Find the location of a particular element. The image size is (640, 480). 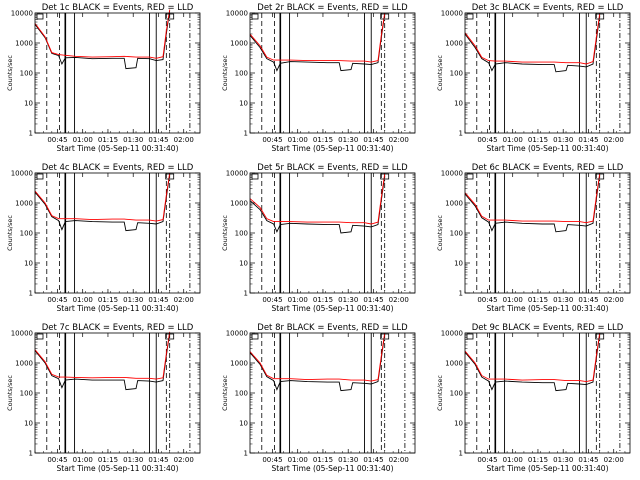

panel-title: Det 9c BLACK = Events, RED = LLD is located at coordinates (548, 328).